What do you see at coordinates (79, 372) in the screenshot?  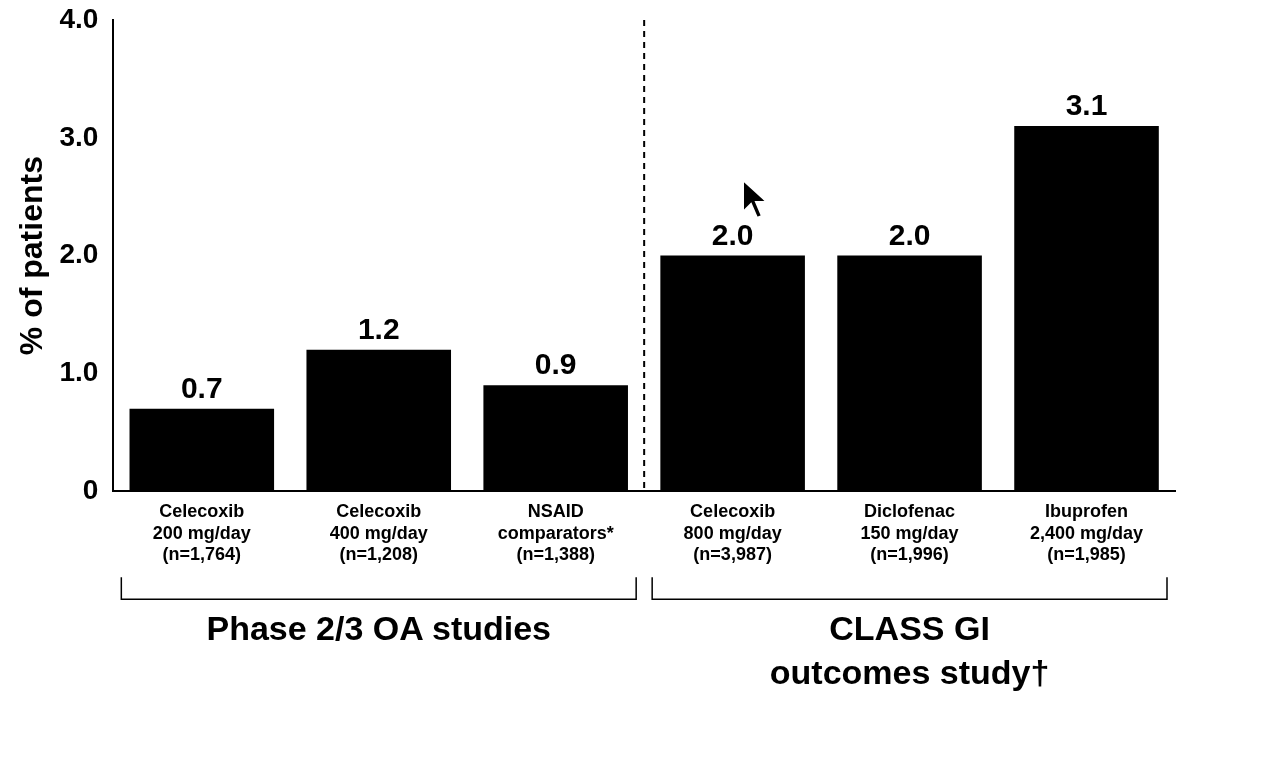 I see `y-tick-label: 1.0` at bounding box center [79, 372].